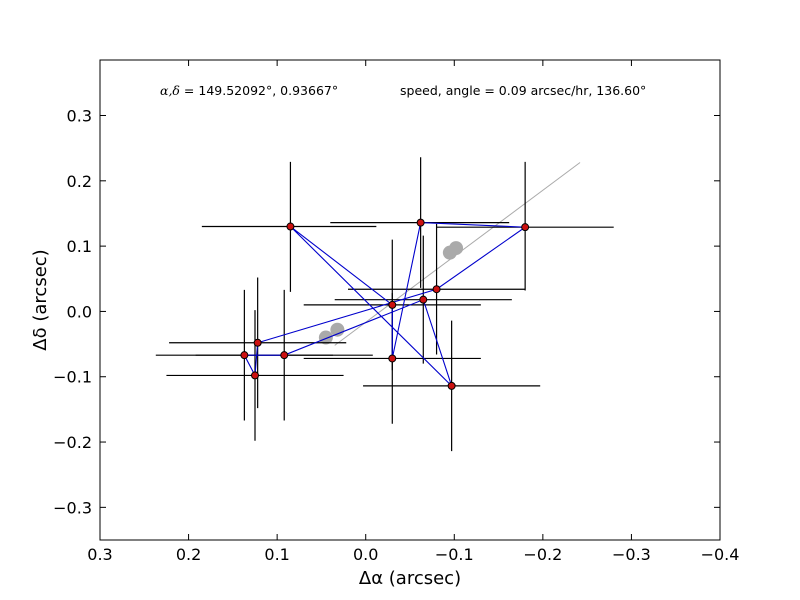  I want to click on trend-layer, so click(449, 254).